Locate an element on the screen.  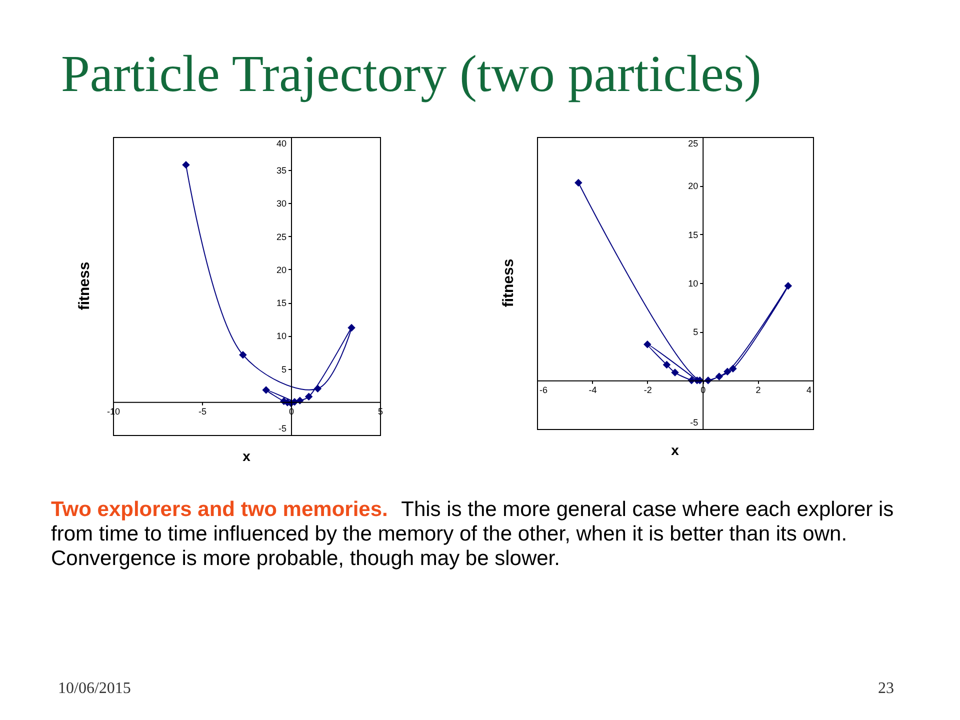
text: 23 is located at coordinates (886, 688).